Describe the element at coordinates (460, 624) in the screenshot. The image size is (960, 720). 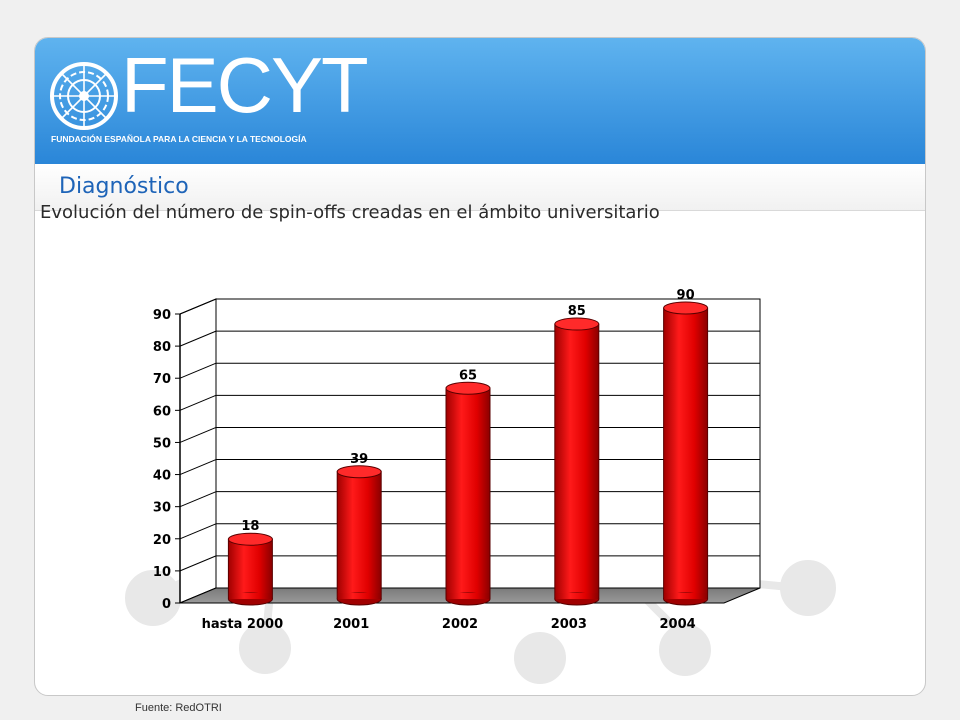
I see `x-tick-label: 2002` at that location.